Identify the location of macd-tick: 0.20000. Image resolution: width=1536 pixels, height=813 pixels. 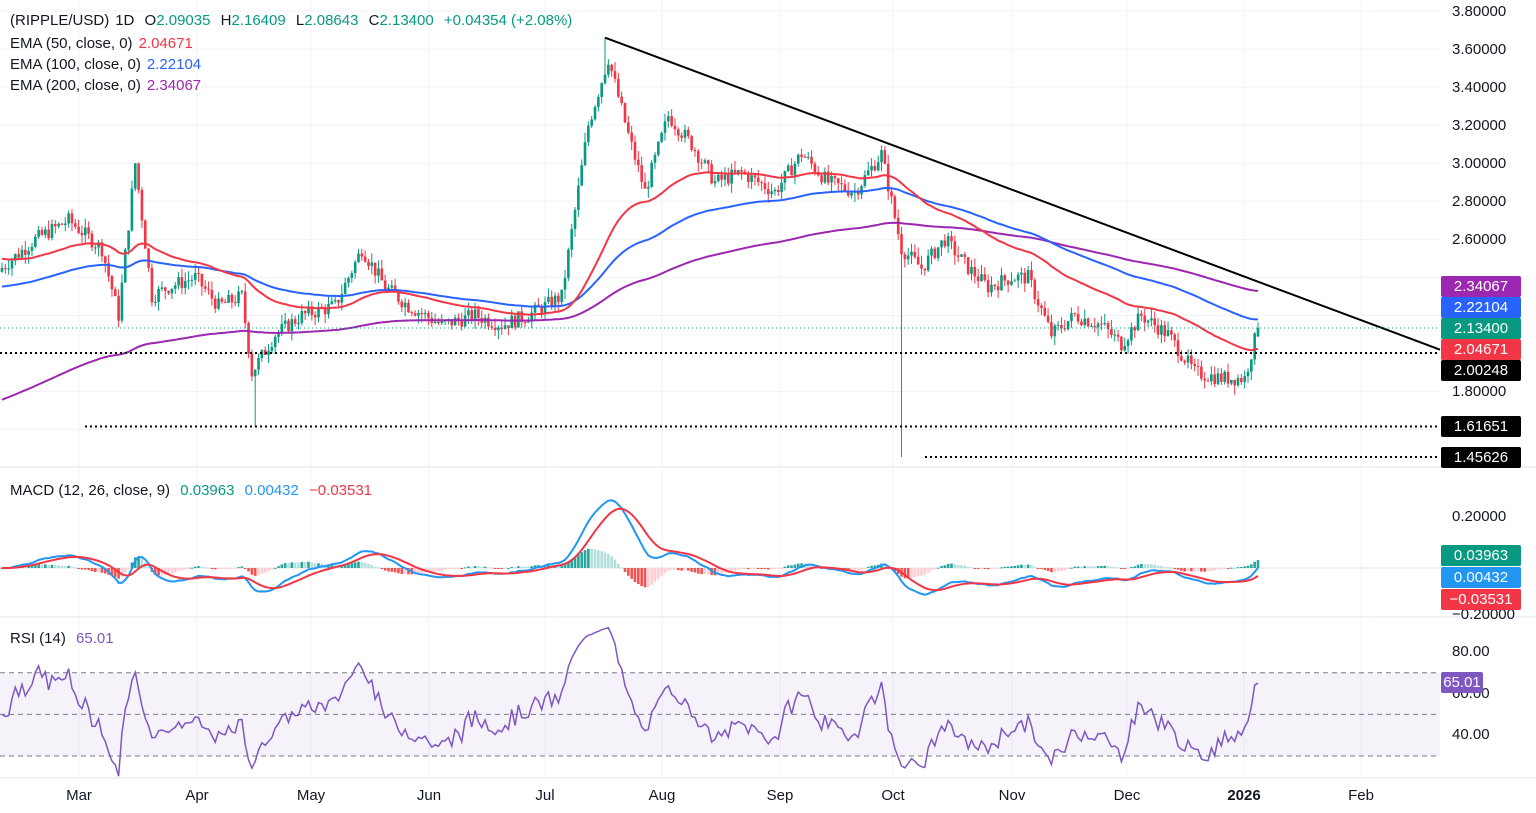
(1479, 516).